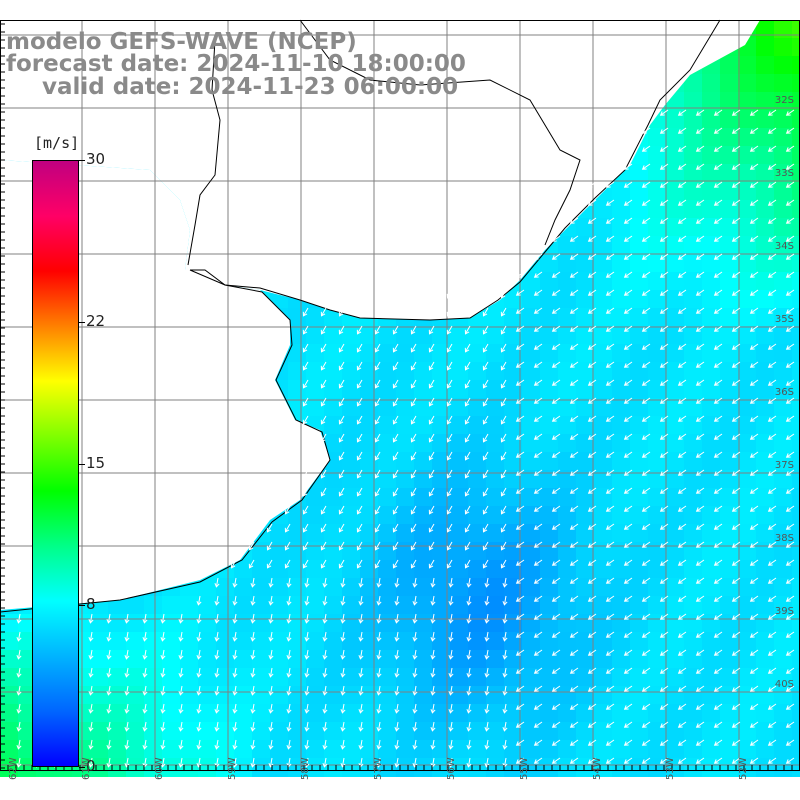  Describe the element at coordinates (57, 143) in the screenshot. I see `colorbar-units: [m/s]` at that location.